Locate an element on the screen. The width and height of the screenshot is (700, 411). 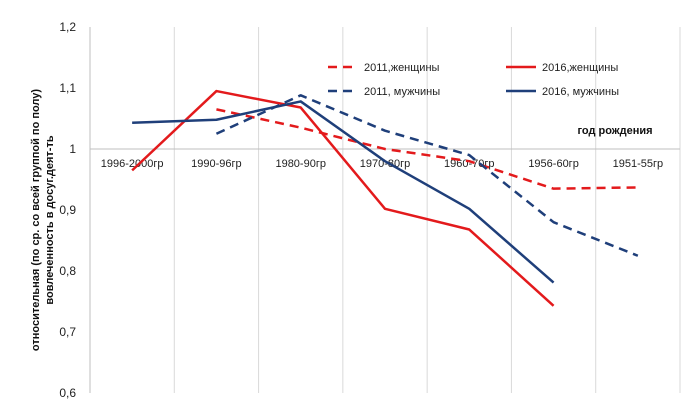
x-tick-label: 1980-90гр is located at coordinates (300, 164).